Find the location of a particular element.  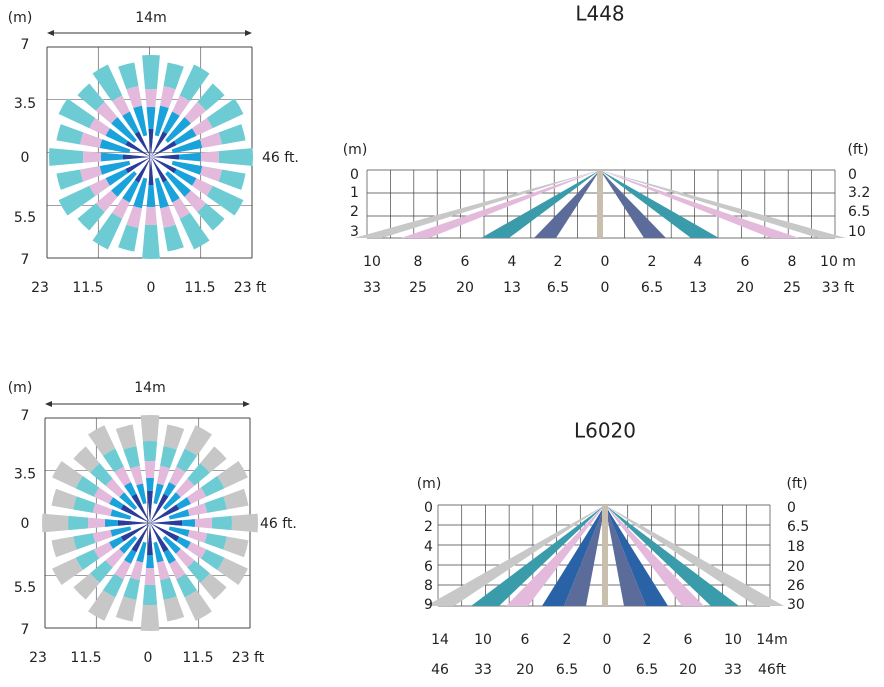

distance-label-m: 10 m is located at coordinates (838, 262).